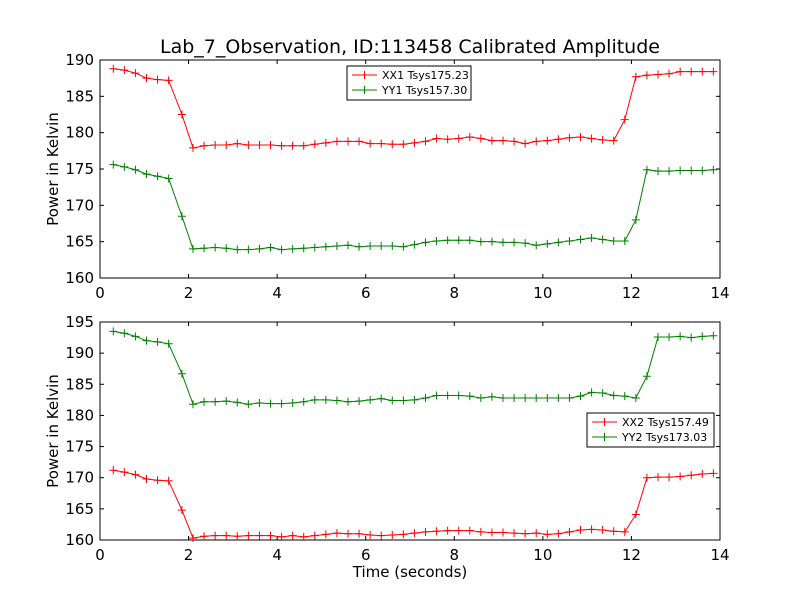 This screenshot has width=800, height=600. What do you see at coordinates (410, 572) in the screenshot?
I see `x-axis-label: Time (seconds)` at bounding box center [410, 572].